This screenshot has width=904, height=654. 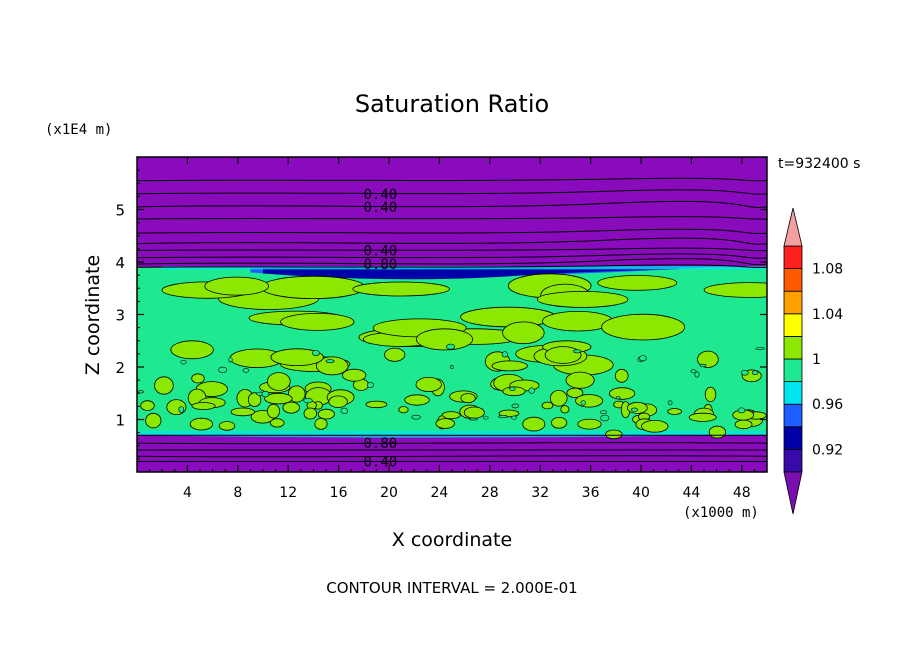 I want to click on colorbar-label: 0.92, so click(x=827, y=450).